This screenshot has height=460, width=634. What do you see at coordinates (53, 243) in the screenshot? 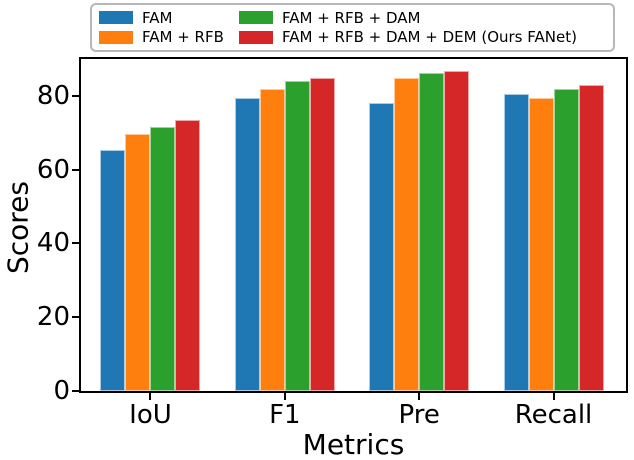
I see `y-tick-label: 40` at bounding box center [53, 243].